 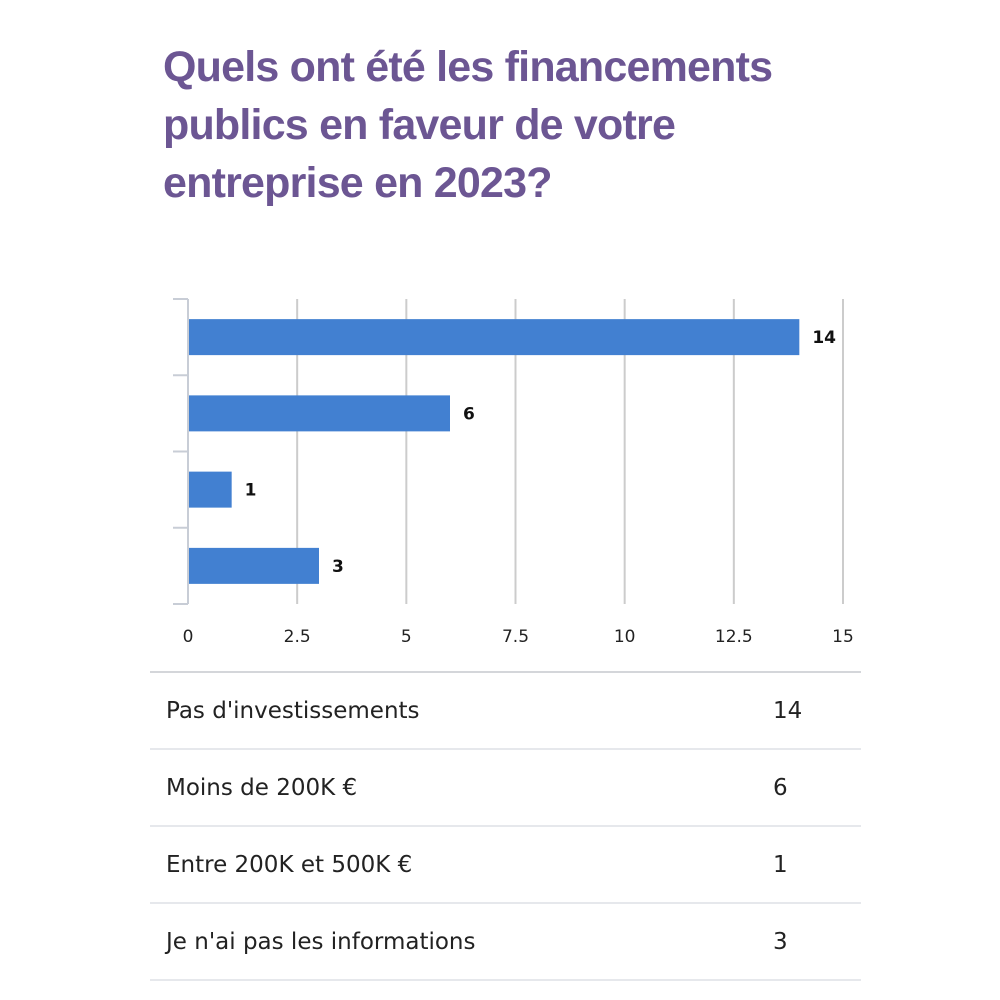 I want to click on row-label: Je n'ai pas les informations, so click(x=321, y=941).